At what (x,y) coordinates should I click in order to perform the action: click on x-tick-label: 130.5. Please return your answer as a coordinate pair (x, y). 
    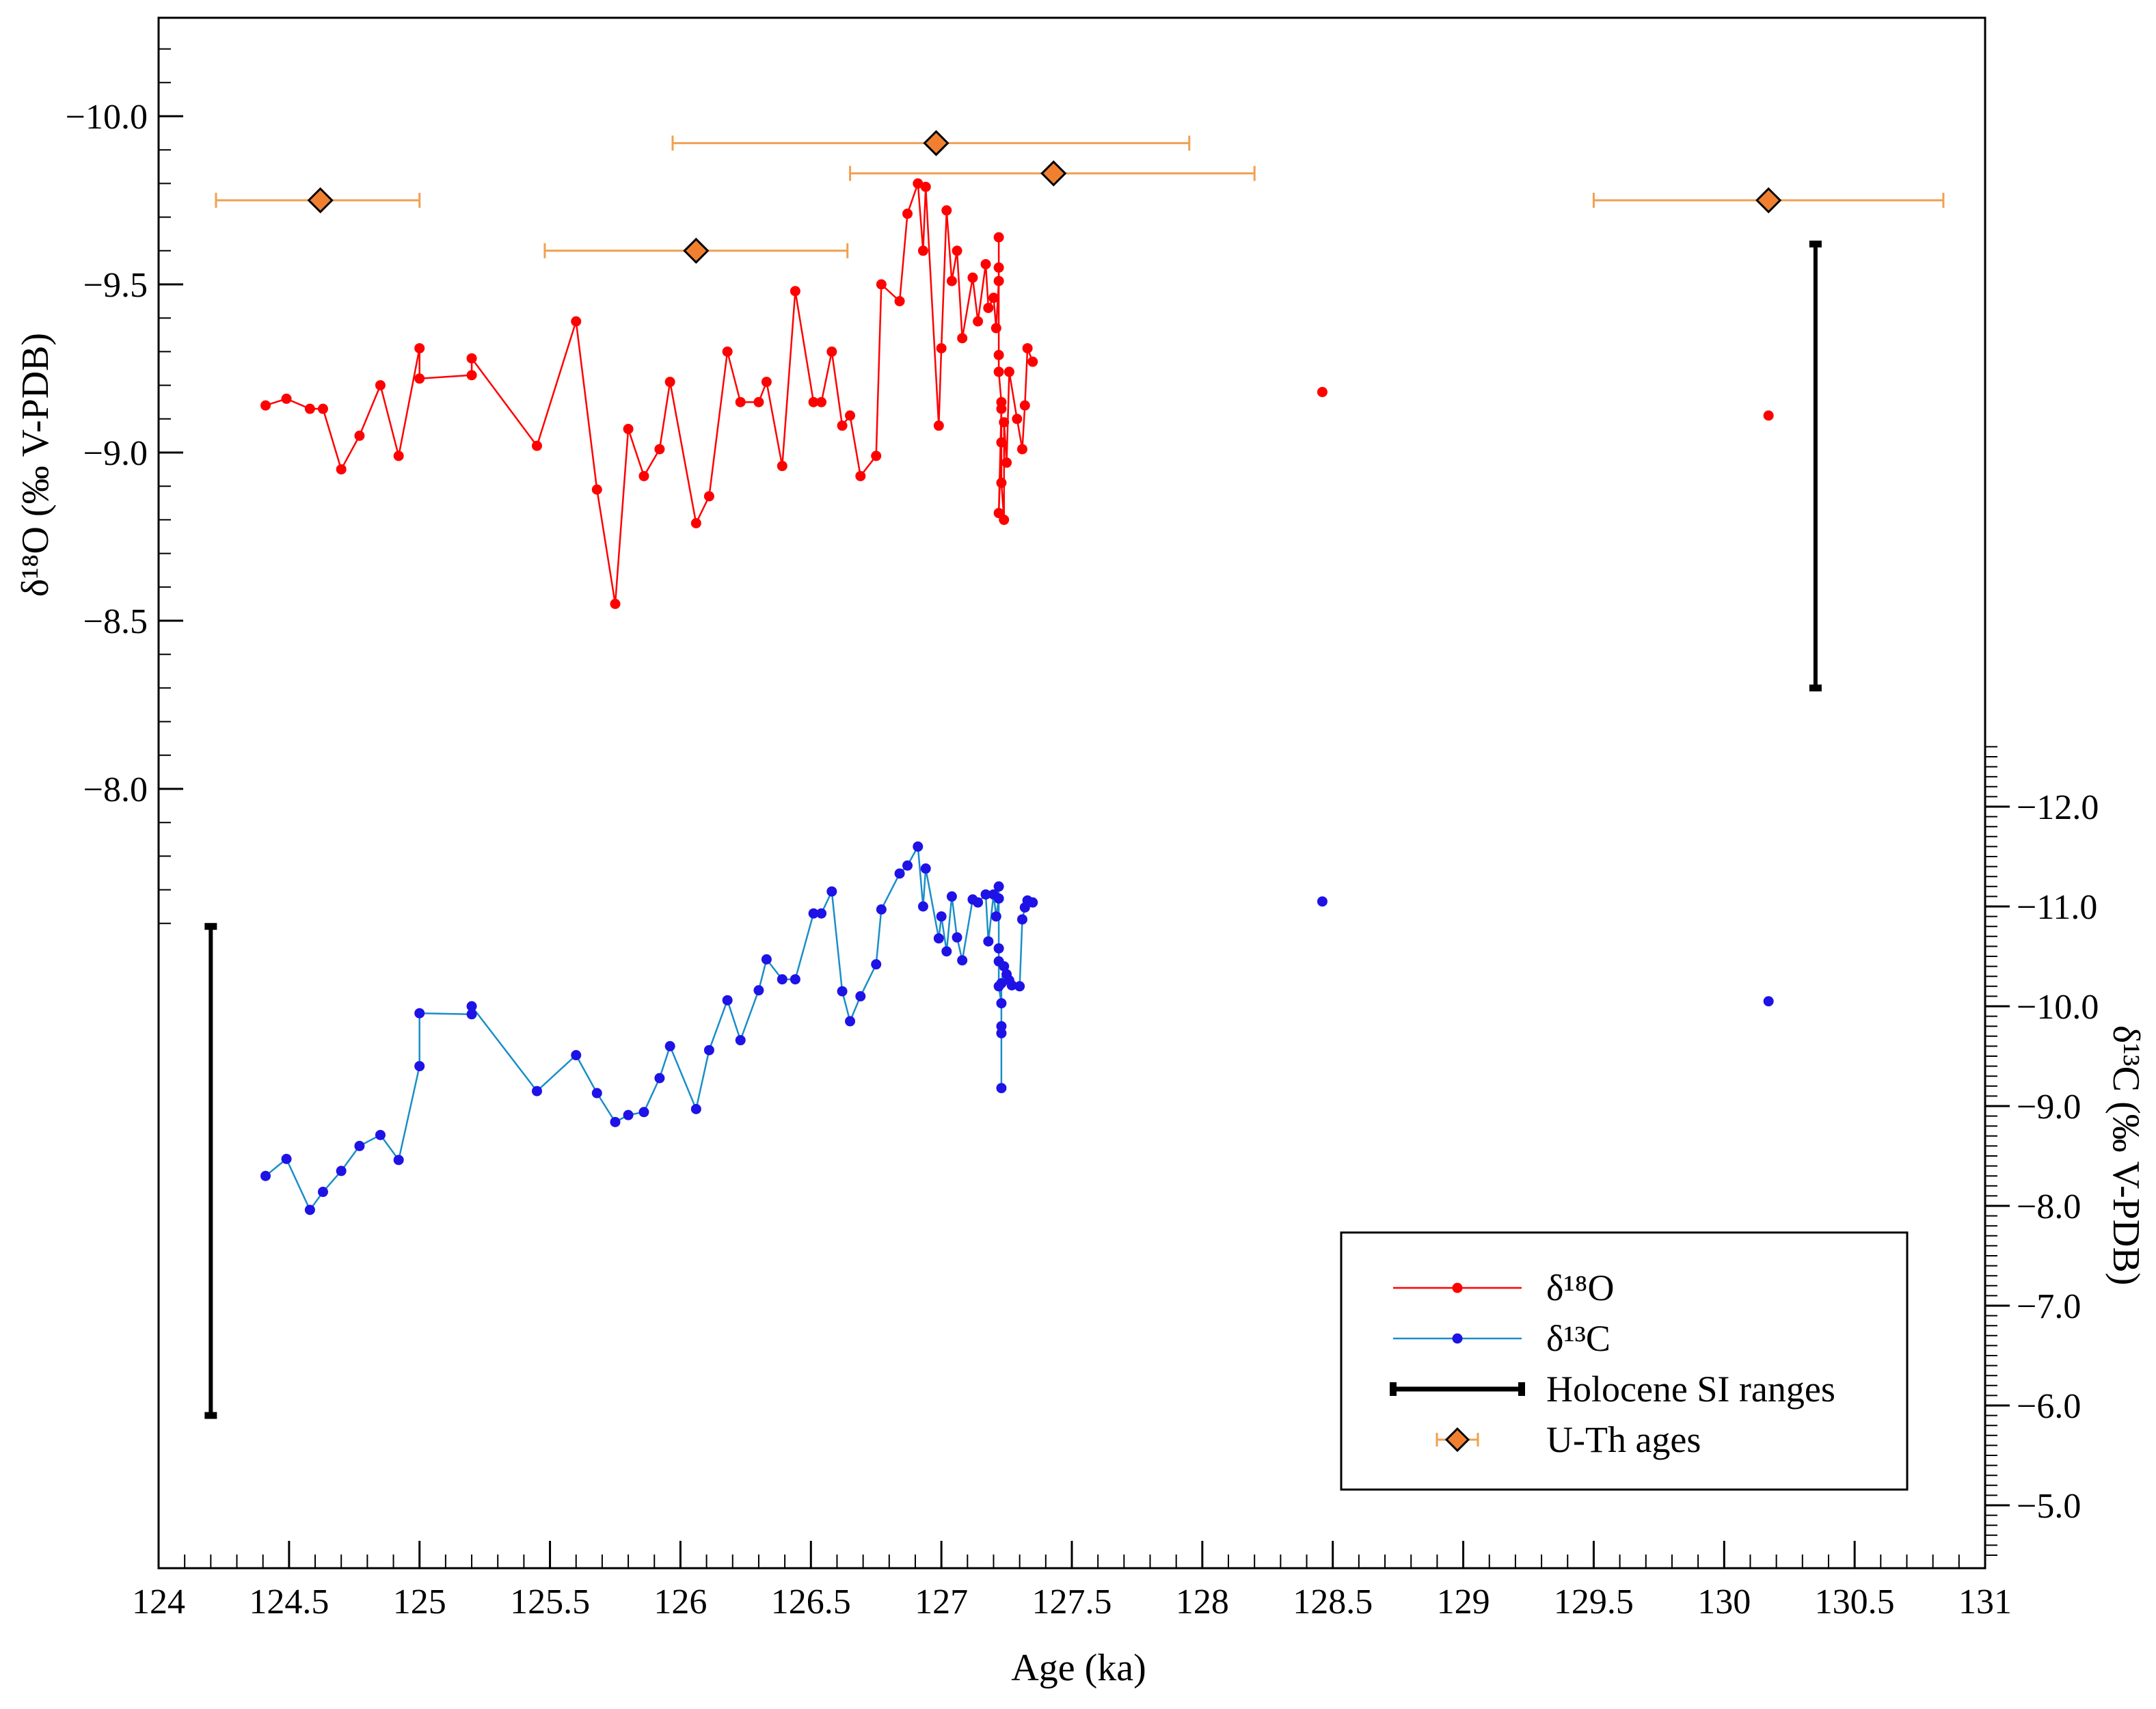
    Looking at the image, I should click on (1855, 1602).